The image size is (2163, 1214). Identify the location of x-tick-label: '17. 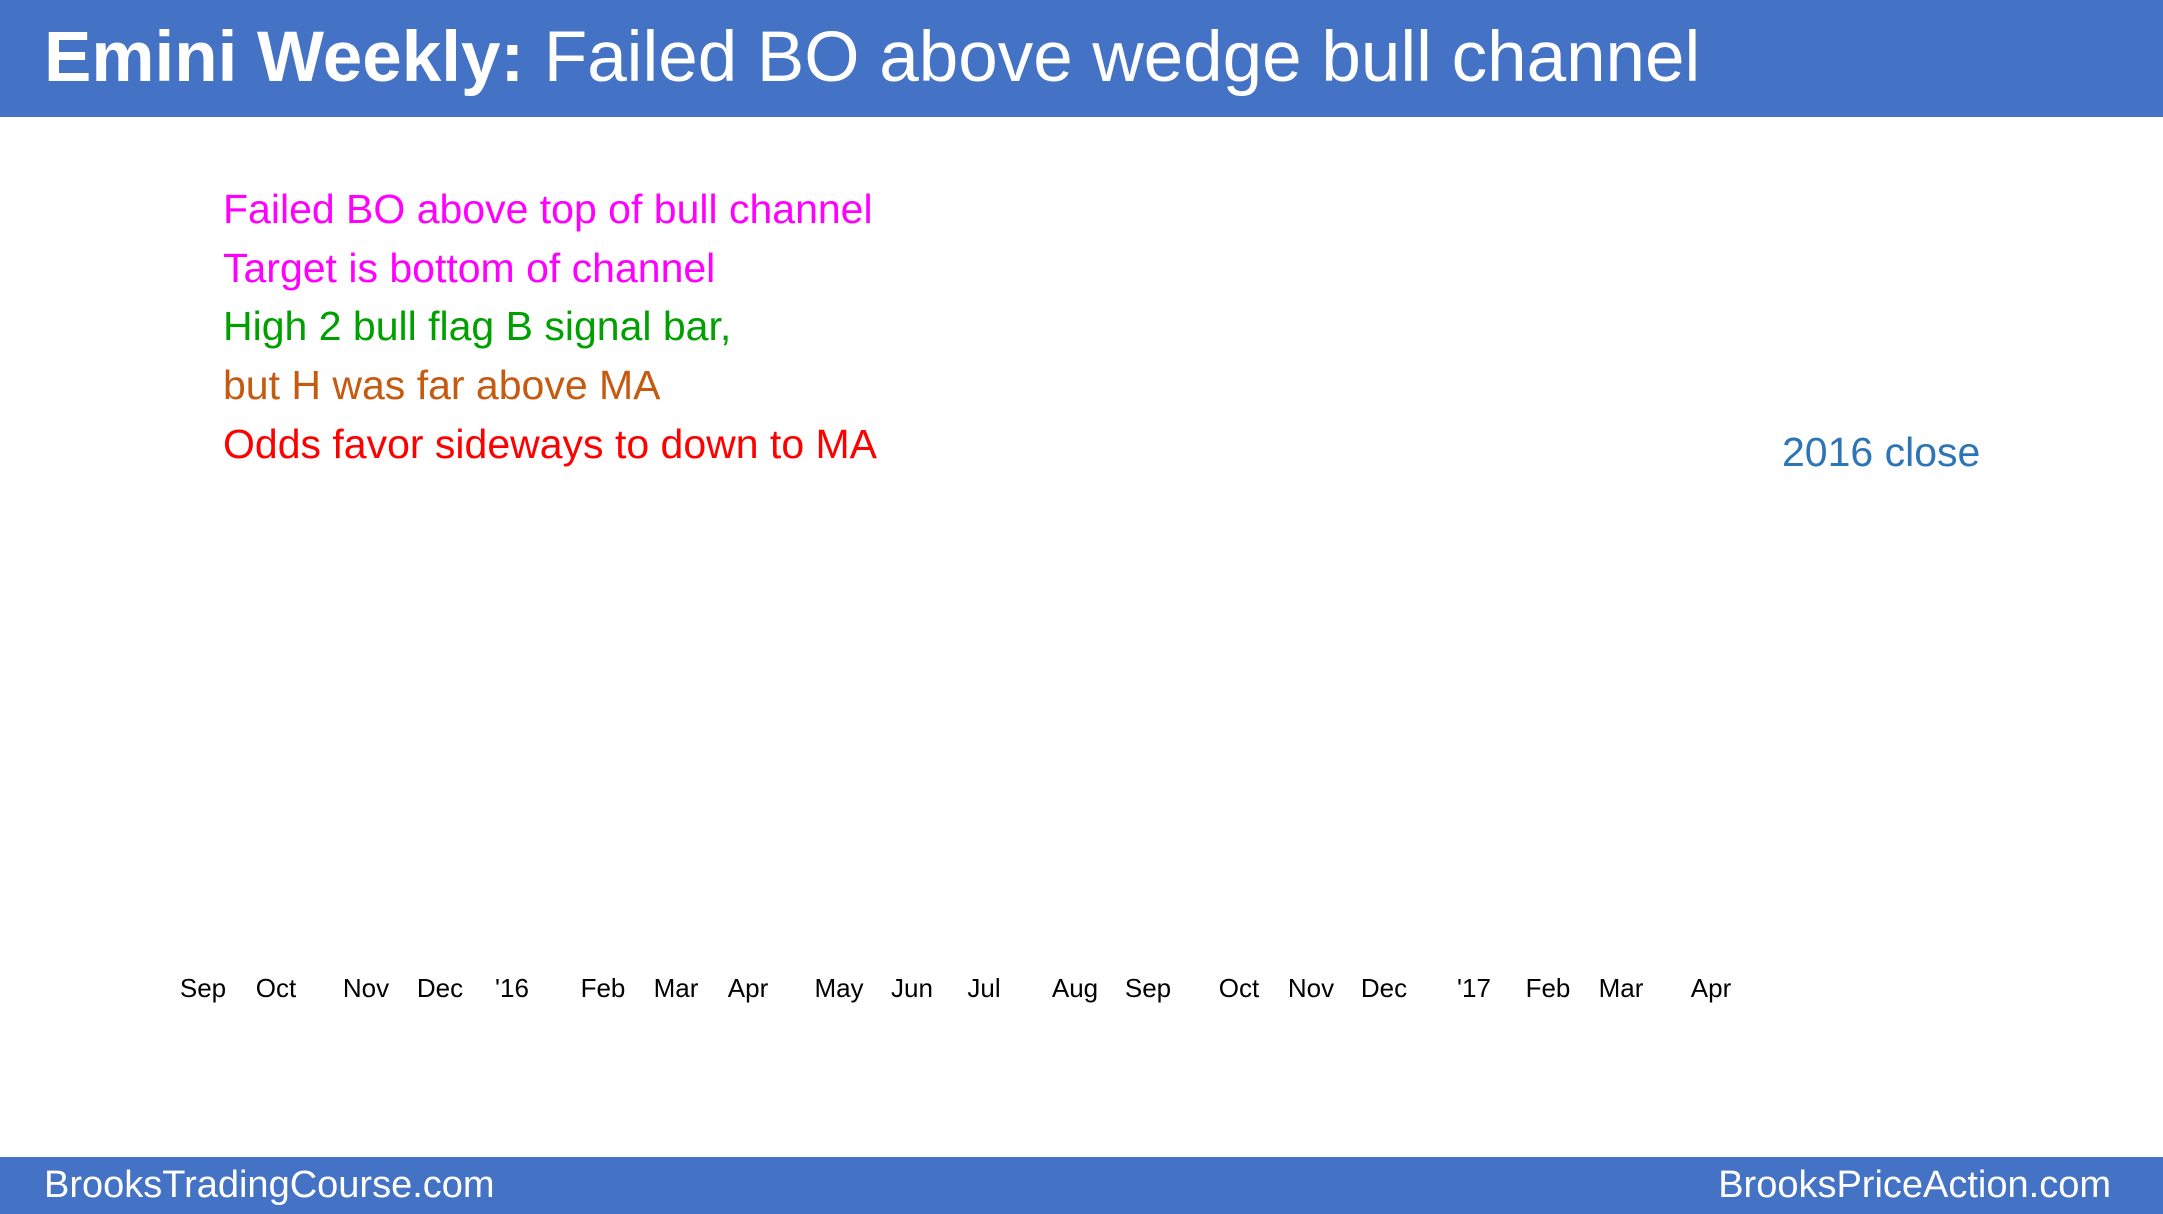
(1474, 988).